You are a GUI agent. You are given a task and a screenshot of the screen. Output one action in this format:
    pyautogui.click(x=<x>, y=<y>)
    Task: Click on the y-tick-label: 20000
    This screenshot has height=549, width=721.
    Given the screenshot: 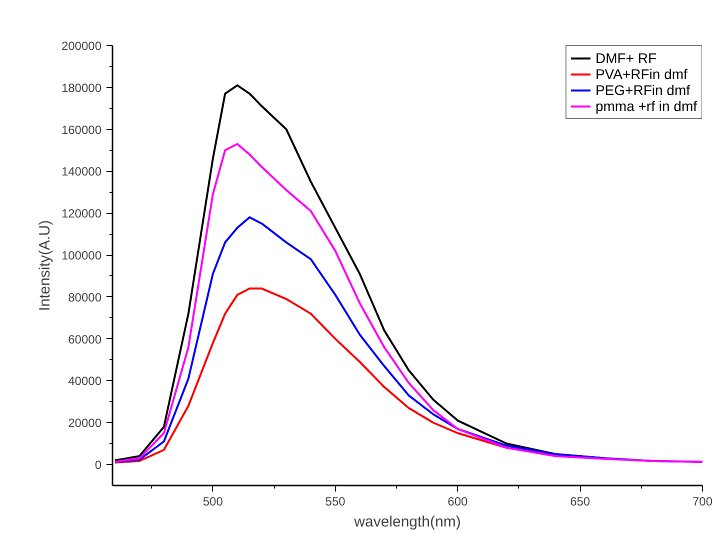 What is the action you would take?
    pyautogui.click(x=85, y=423)
    